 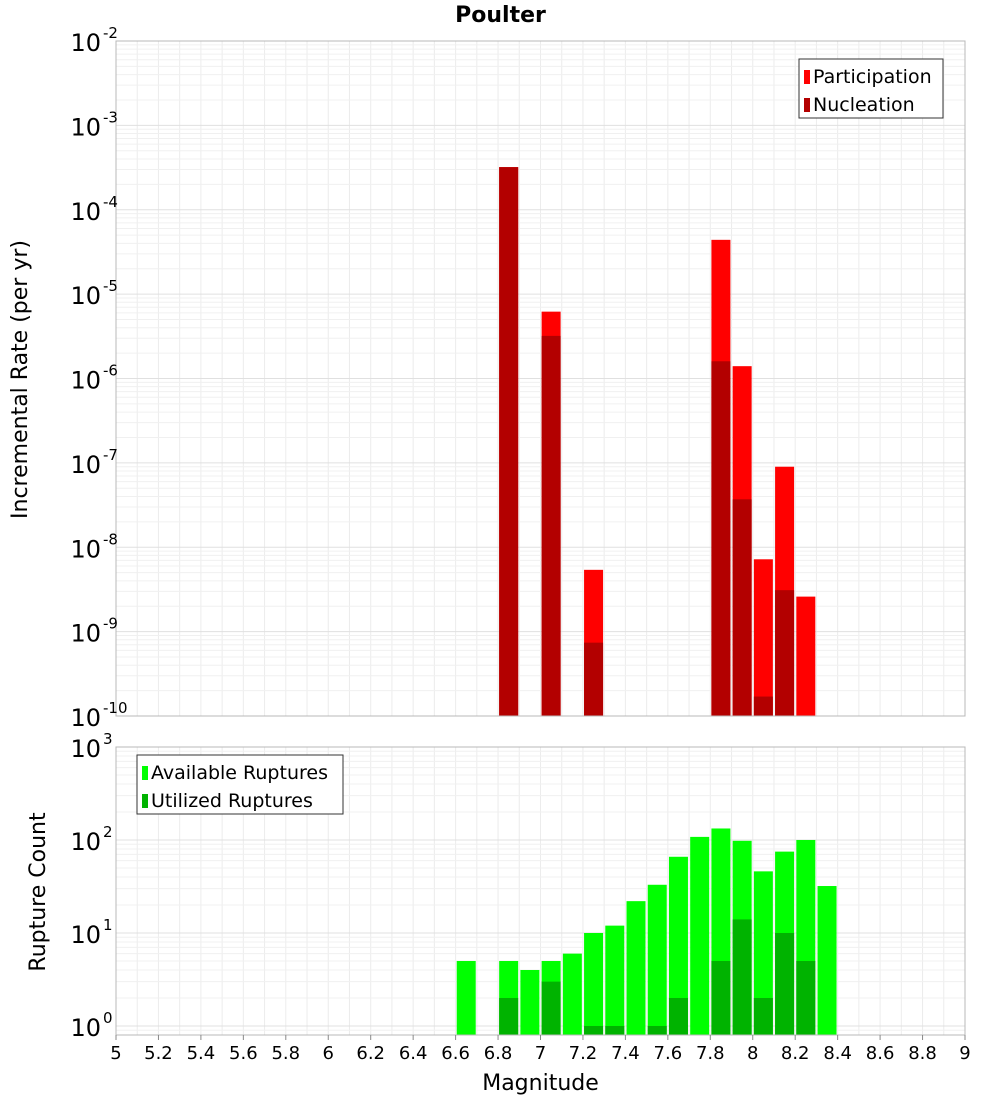 What do you see at coordinates (583, 1053) in the screenshot?
I see `x-tick-label: 7.2` at bounding box center [583, 1053].